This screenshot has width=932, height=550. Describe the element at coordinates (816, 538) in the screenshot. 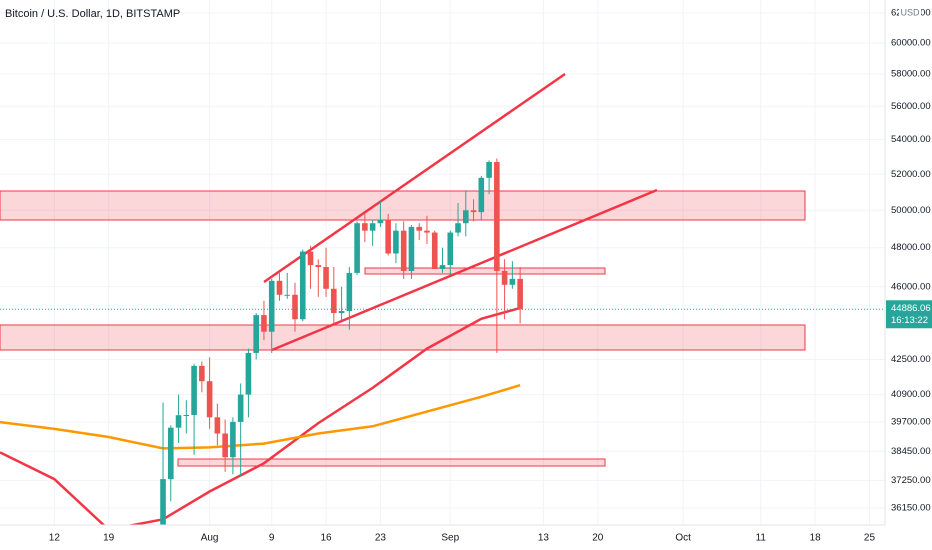

I see `x-tick-label: 18` at that location.